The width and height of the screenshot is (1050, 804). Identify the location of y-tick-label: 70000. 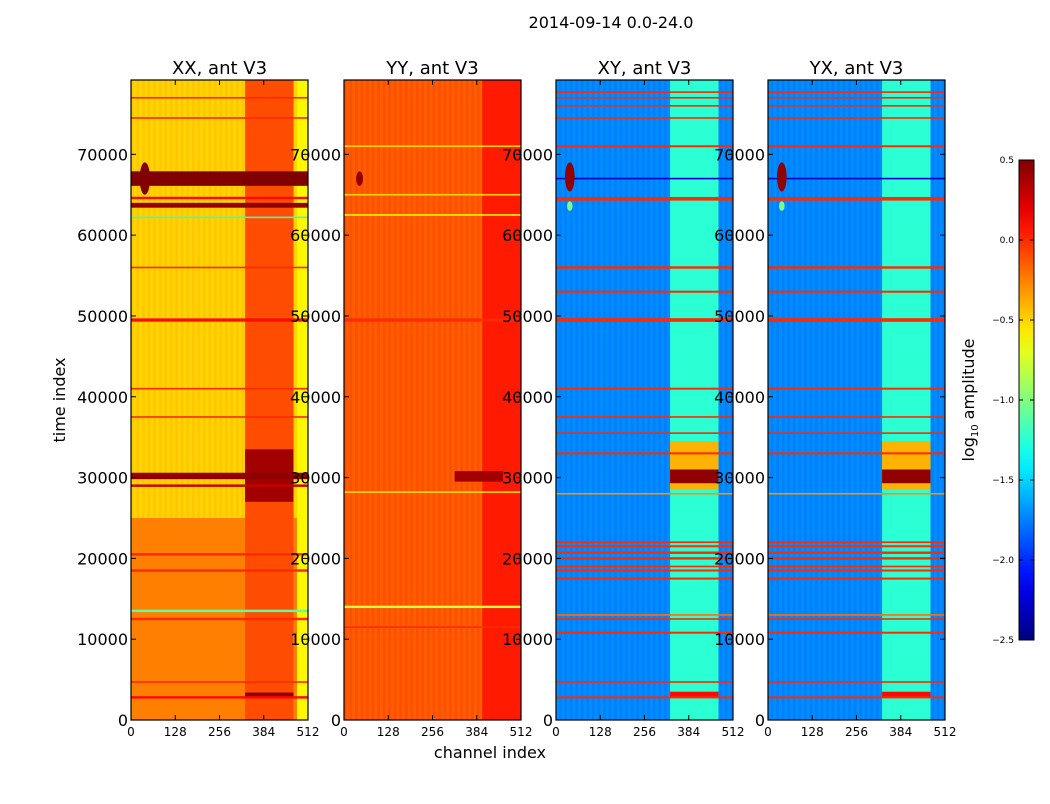
(315, 154).